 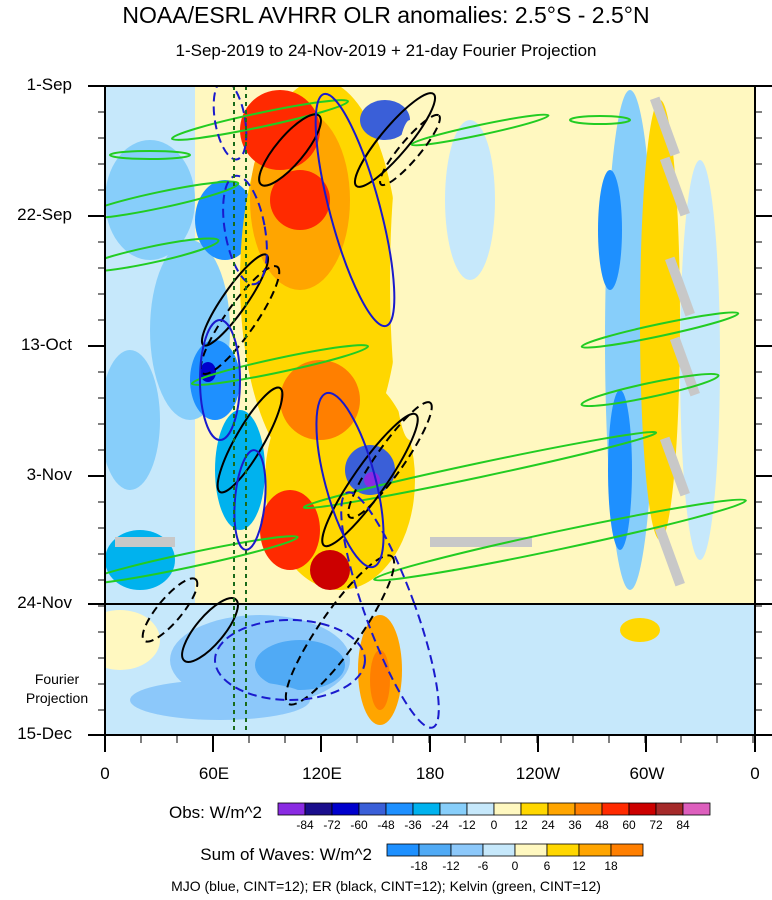 I want to click on waves-colorbar-tick: 12, so click(x=579, y=866).